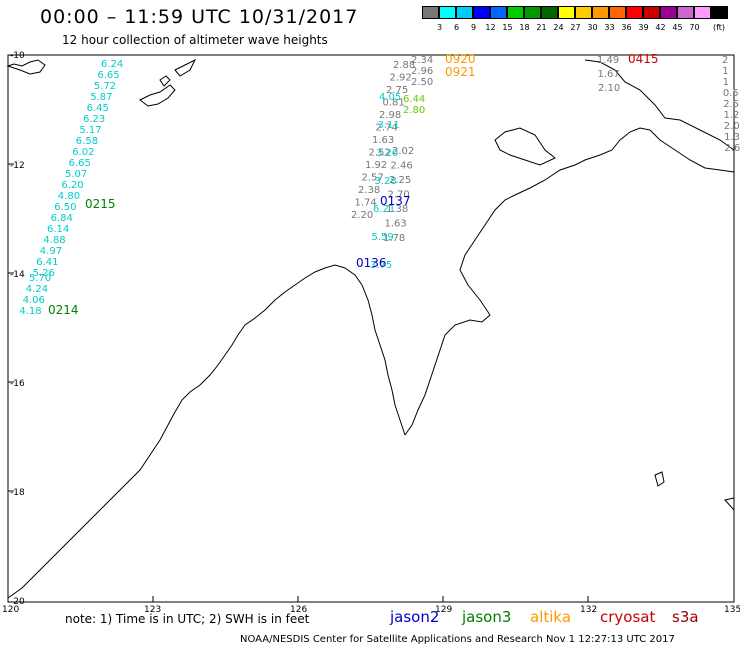 The image size is (740, 650). I want to click on wave-height-value: 2.75, so click(397, 90).